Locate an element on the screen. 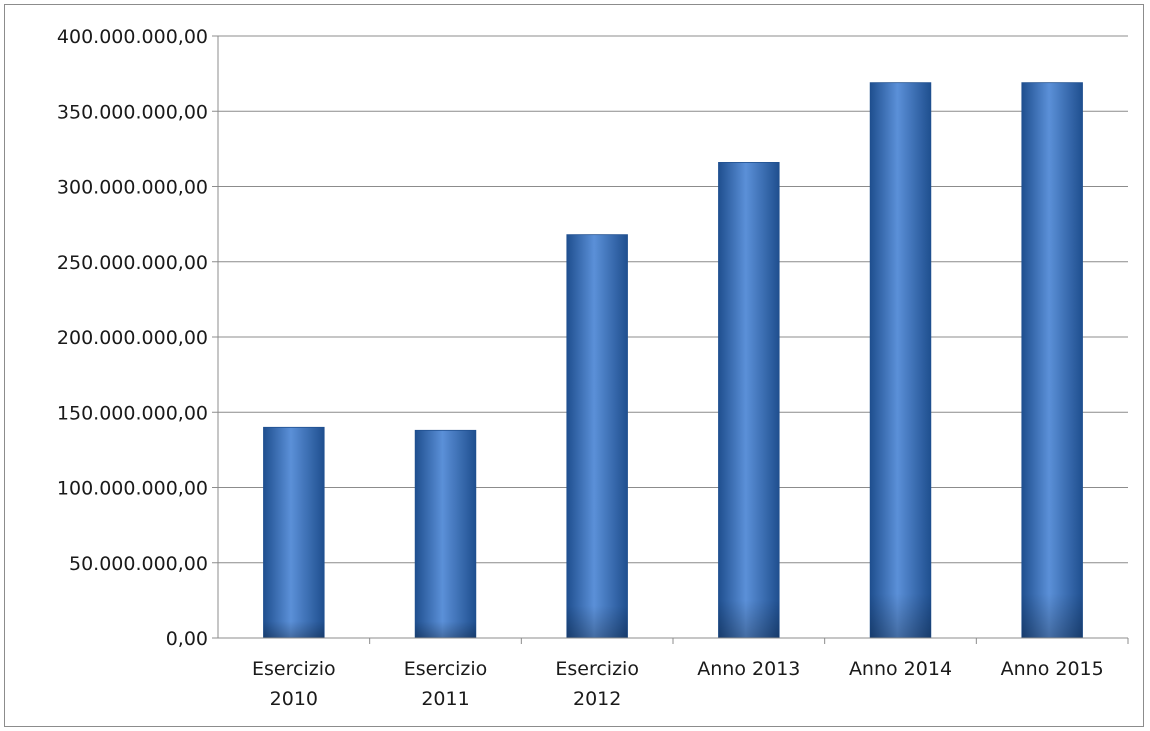  x-category-label: Anno 2014 is located at coordinates (900, 669).